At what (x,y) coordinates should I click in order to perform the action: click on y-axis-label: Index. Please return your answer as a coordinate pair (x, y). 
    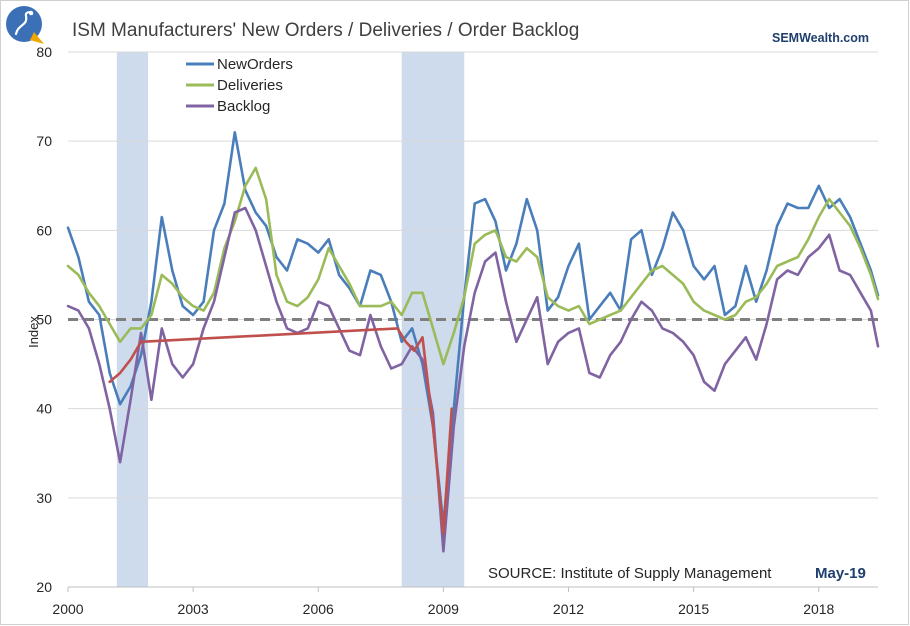
    Looking at the image, I should click on (33, 332).